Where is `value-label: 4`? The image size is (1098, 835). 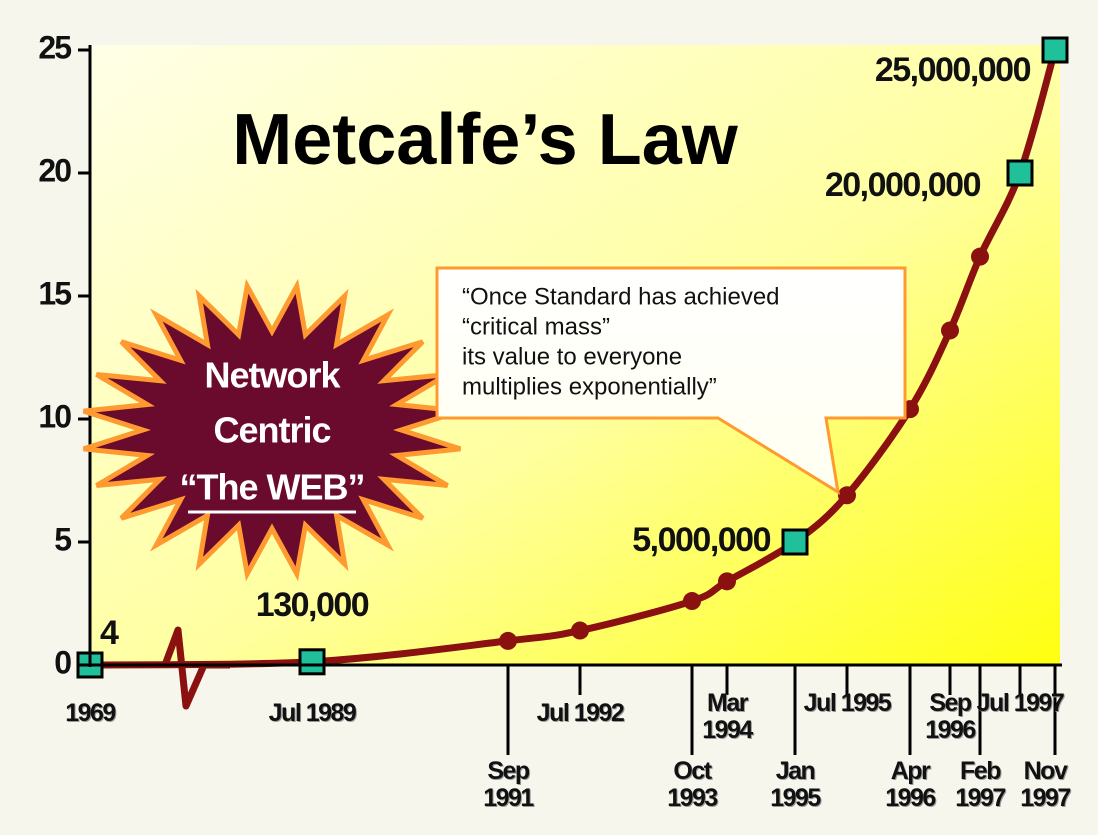
value-label: 4 is located at coordinates (109, 633).